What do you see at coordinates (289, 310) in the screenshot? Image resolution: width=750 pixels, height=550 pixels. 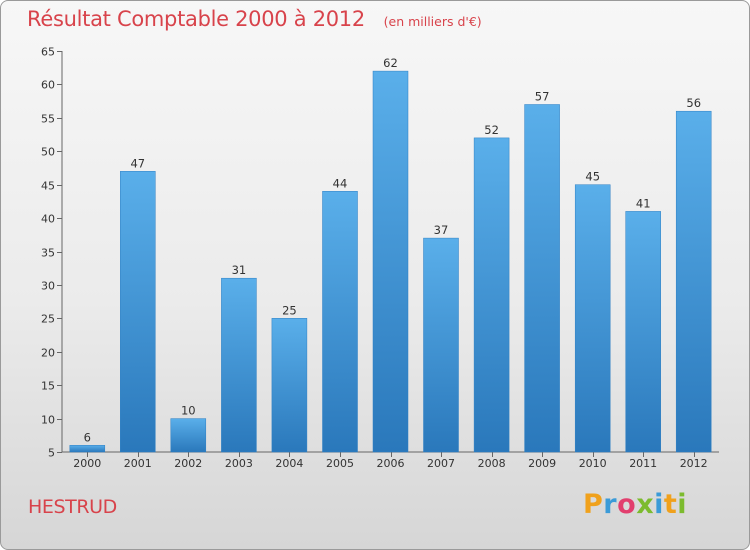 I see `bar-value-label: 25` at bounding box center [289, 310].